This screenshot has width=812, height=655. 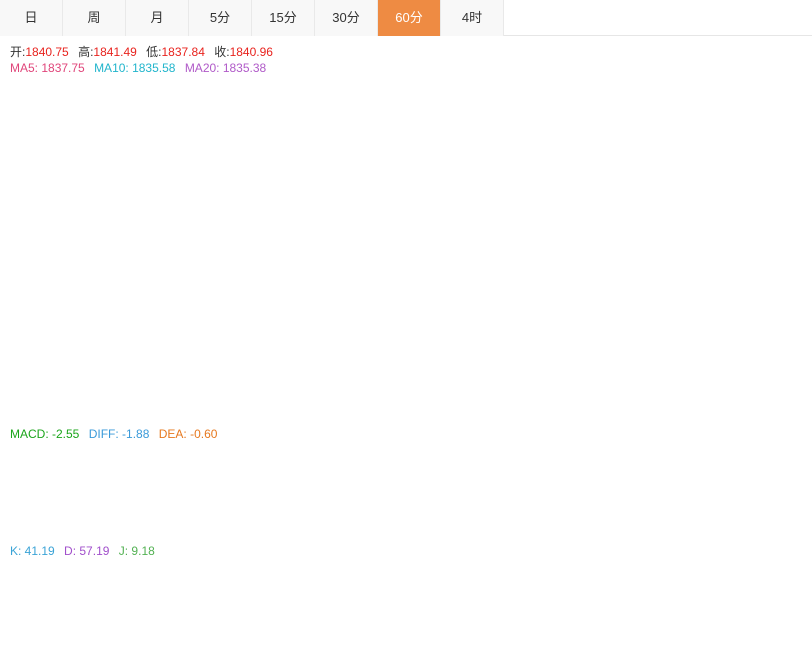 I want to click on tab-6: 60分, so click(x=409, y=18).